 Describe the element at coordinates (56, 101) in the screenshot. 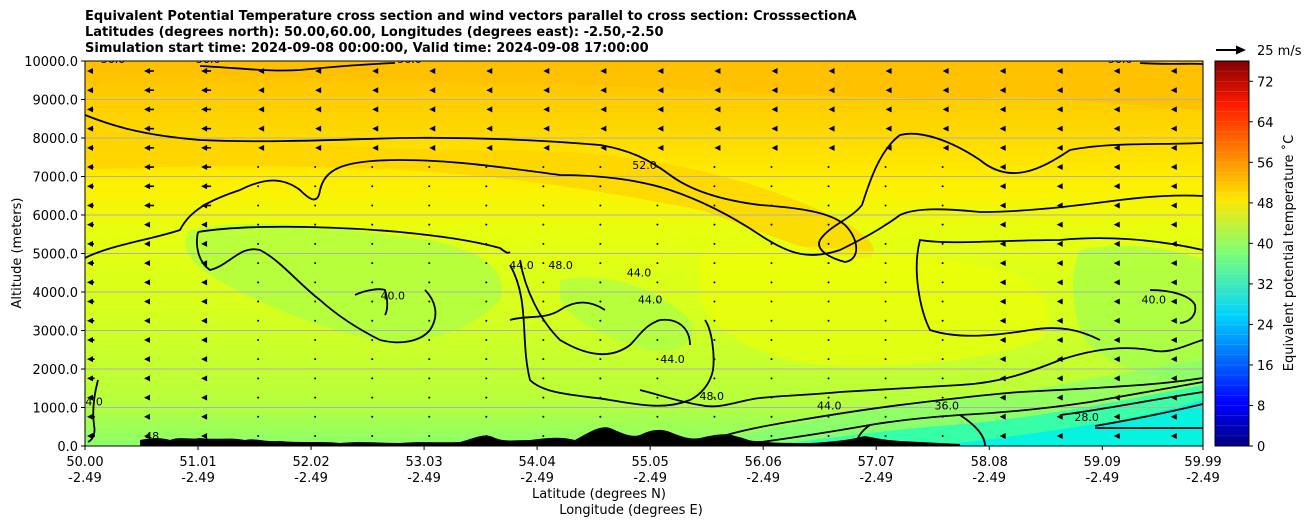

I see `y-tick-label: 9000.0` at that location.